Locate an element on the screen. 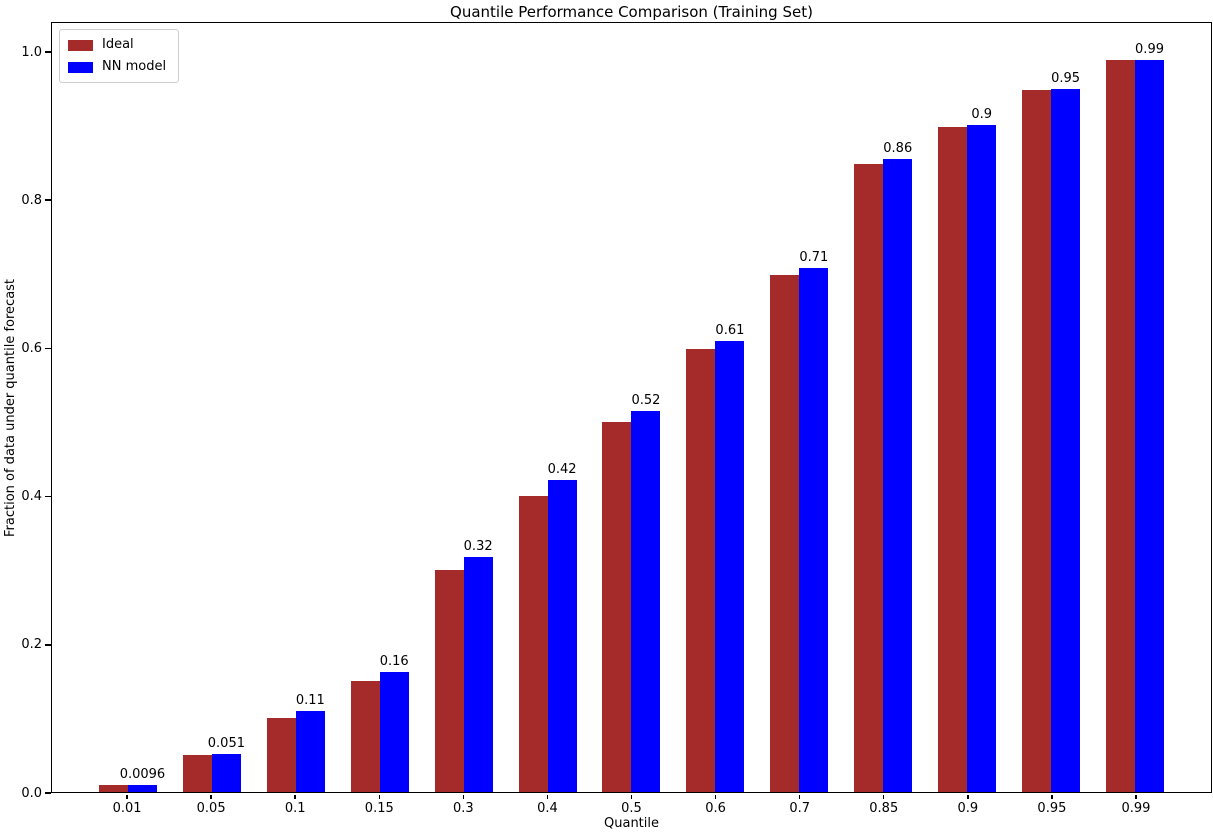 The height and width of the screenshot is (835, 1213). bar-nn-model: 0.11 is located at coordinates (310, 742).